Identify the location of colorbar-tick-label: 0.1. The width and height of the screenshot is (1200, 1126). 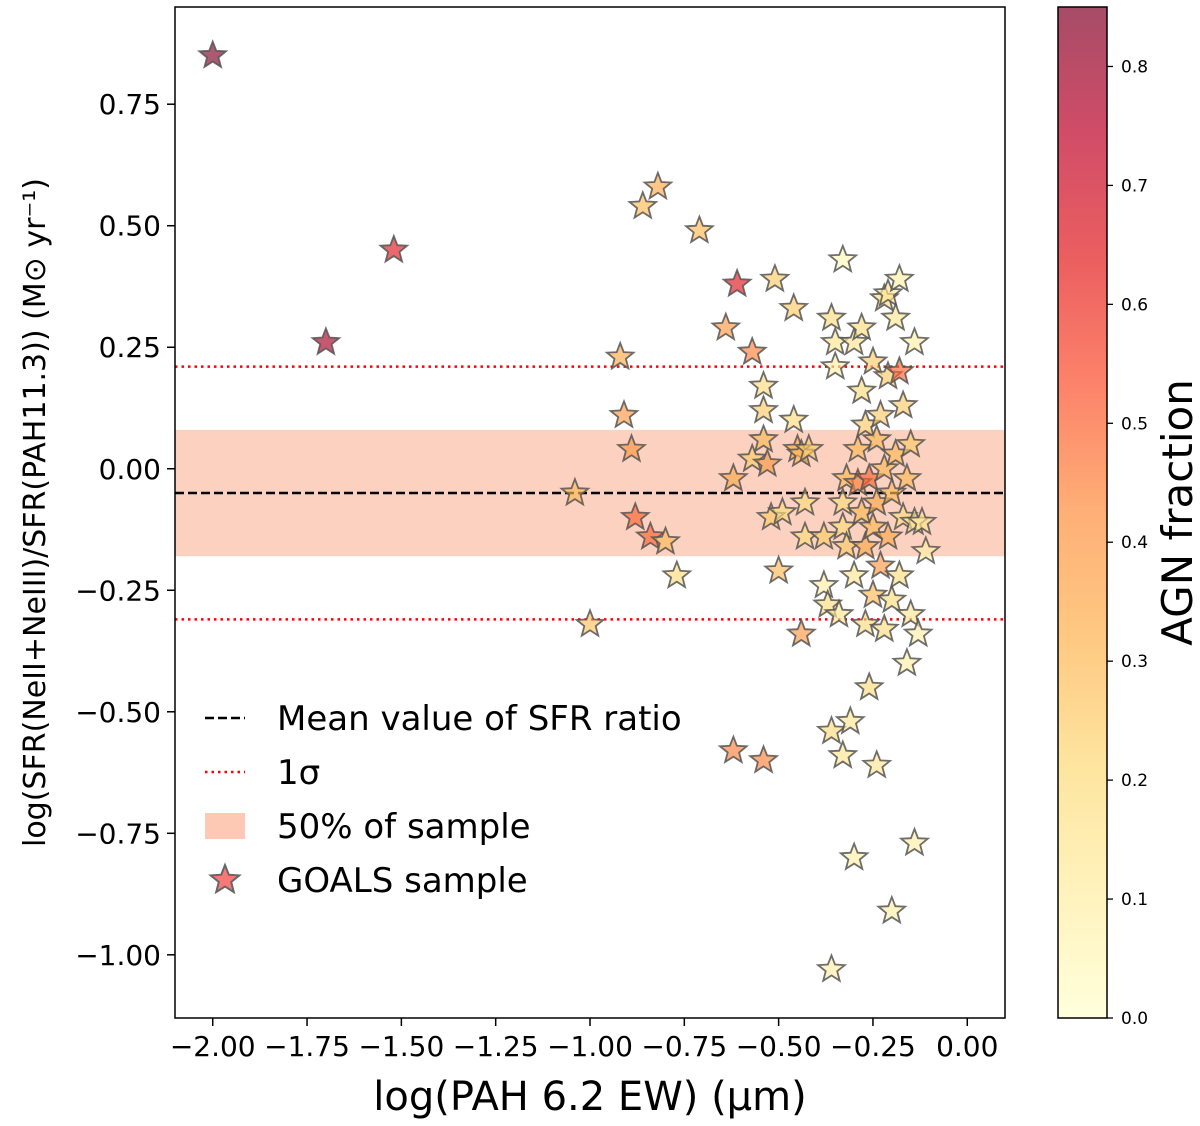
(1134, 900).